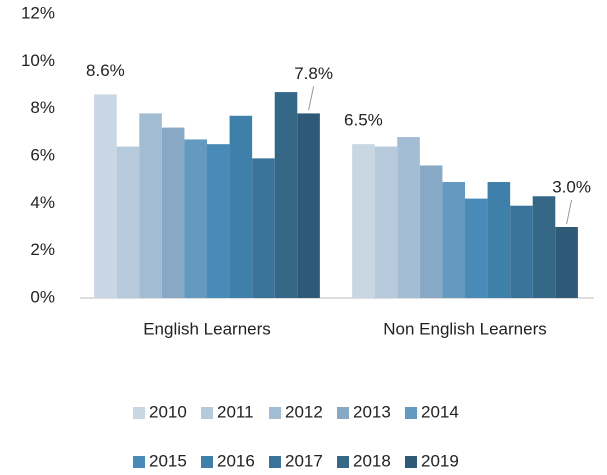 The height and width of the screenshot is (475, 607). What do you see at coordinates (168, 460) in the screenshot?
I see `legend-label: 2015` at bounding box center [168, 460].